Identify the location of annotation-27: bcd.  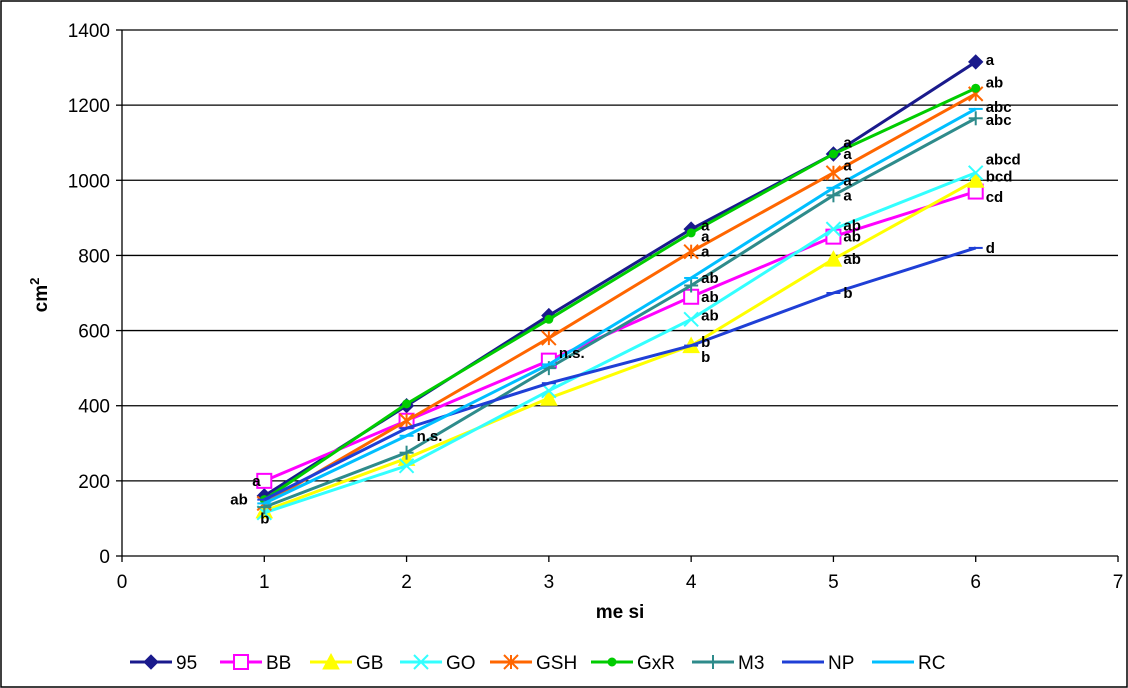
(999, 177).